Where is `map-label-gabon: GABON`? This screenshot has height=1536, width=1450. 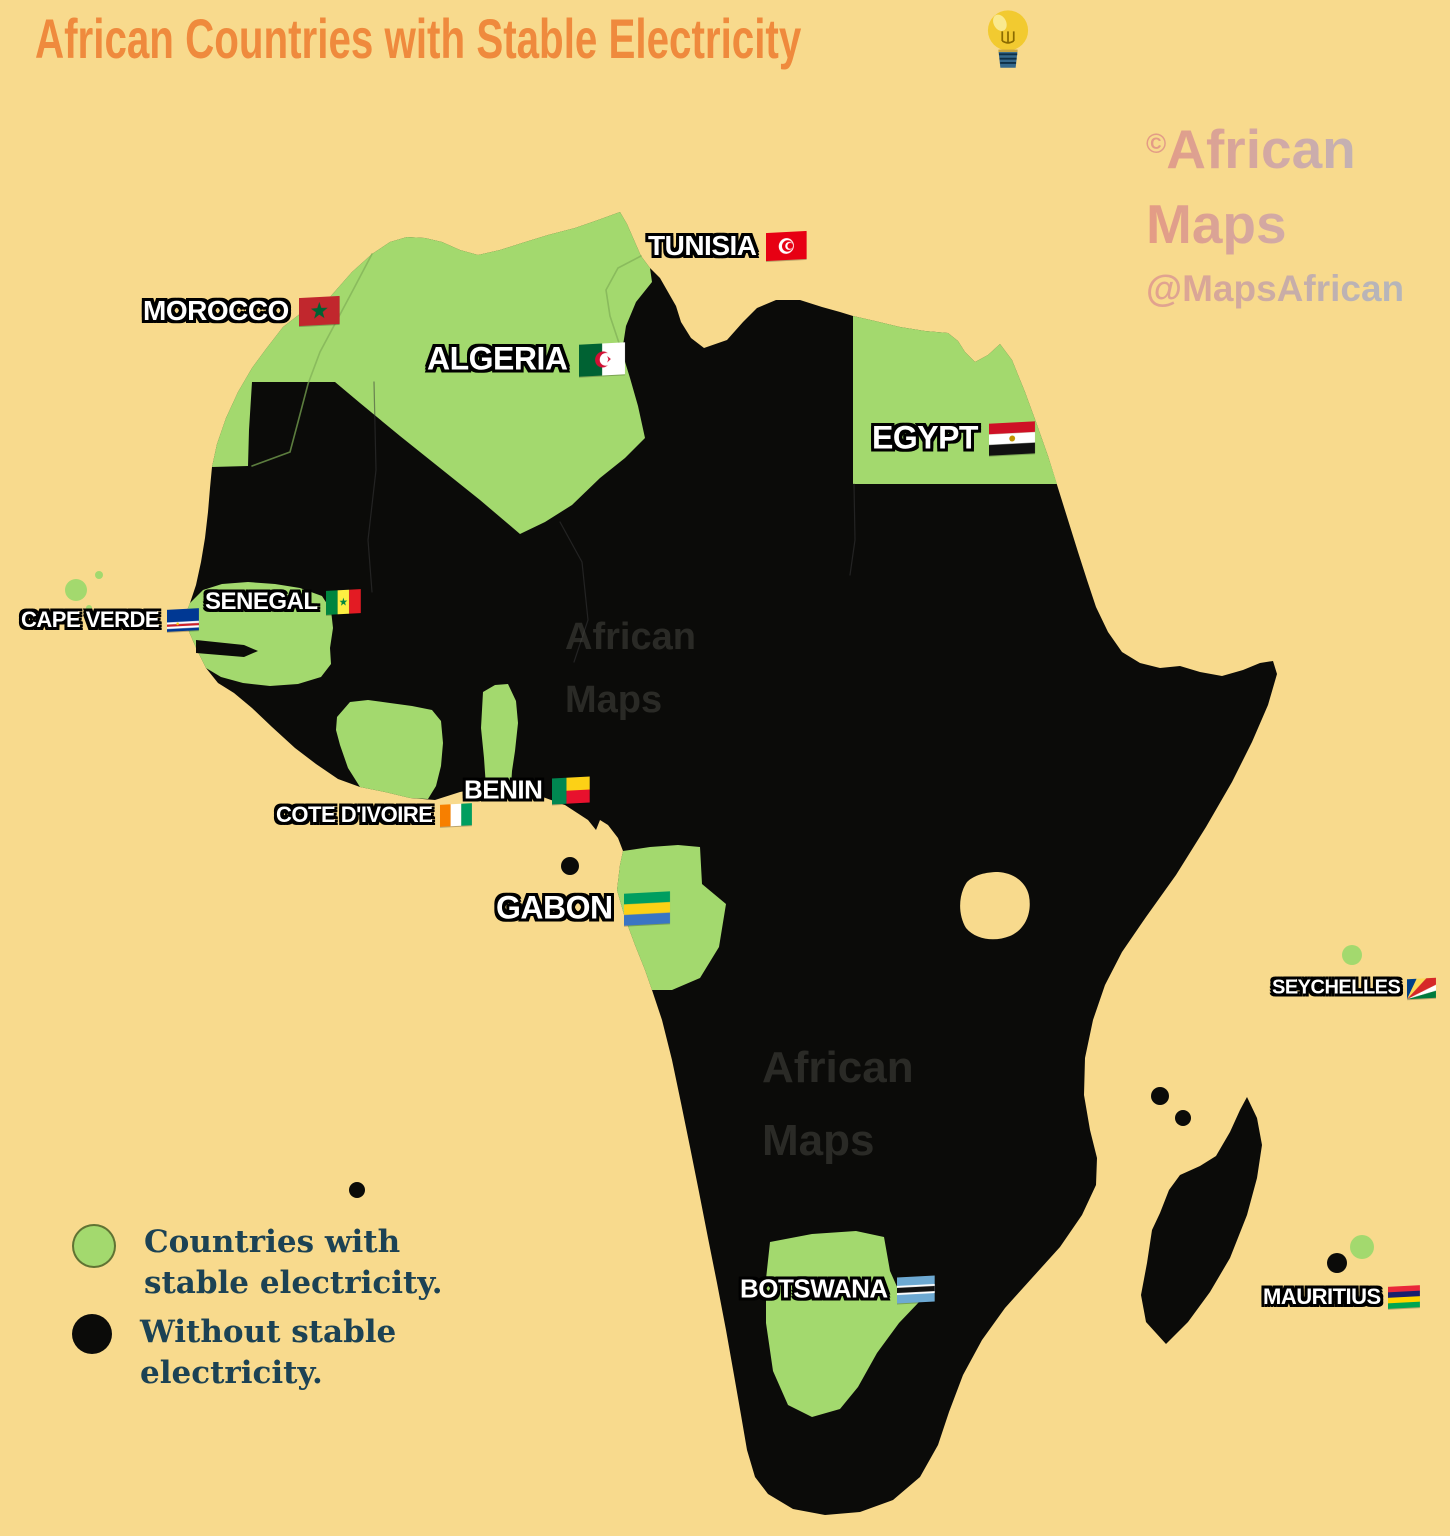 map-label-gabon: GABON is located at coordinates (583, 908).